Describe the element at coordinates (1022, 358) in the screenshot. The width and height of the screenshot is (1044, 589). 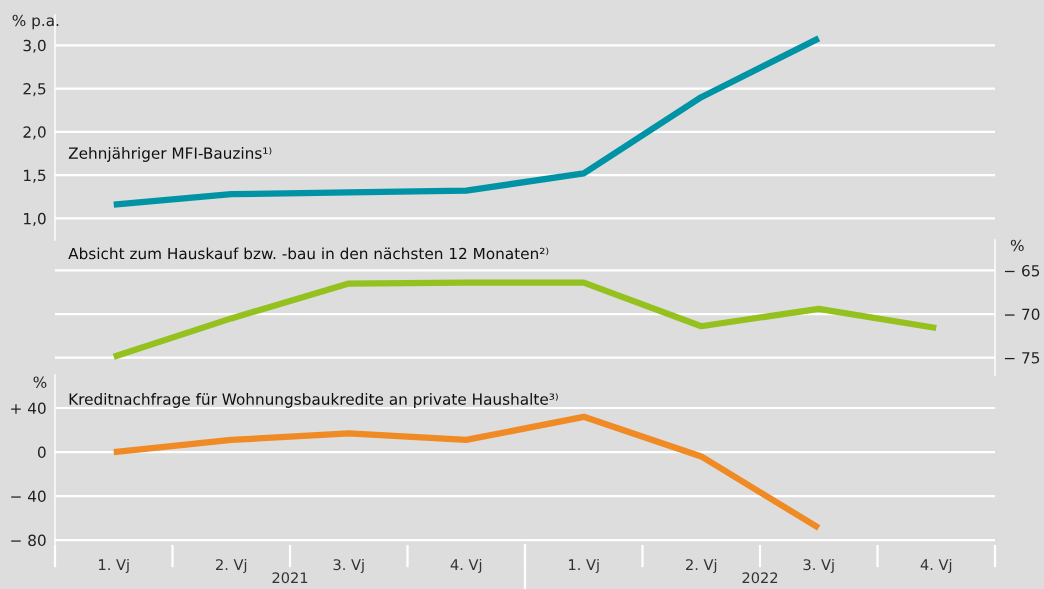
I see `y-tick-label: − 75` at that location.